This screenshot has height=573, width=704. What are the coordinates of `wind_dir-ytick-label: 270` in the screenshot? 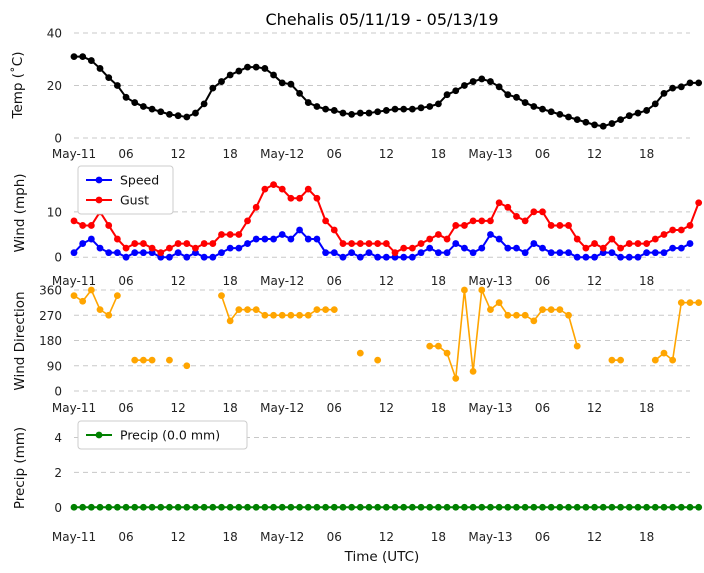 It's located at (50, 316).